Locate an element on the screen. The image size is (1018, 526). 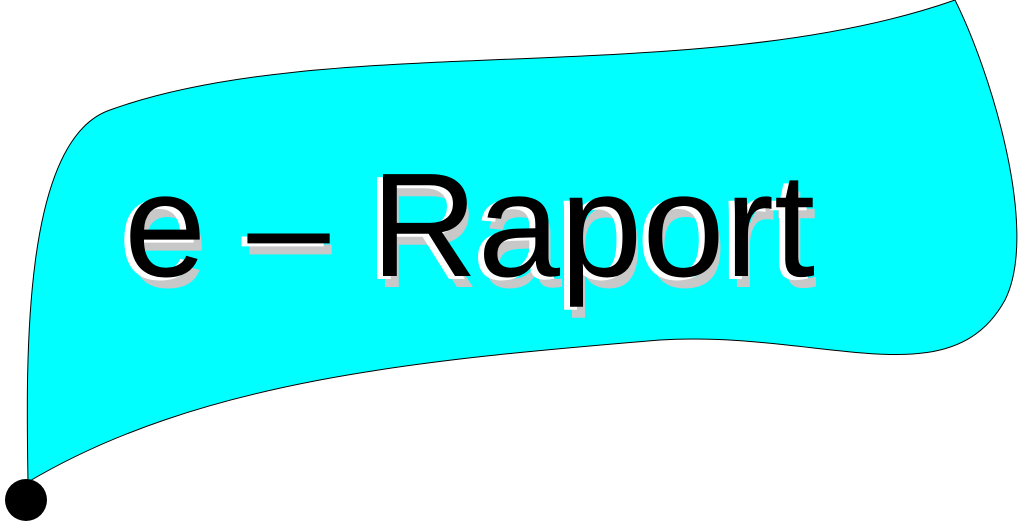
banner-anchor-dot is located at coordinates (26, 500).